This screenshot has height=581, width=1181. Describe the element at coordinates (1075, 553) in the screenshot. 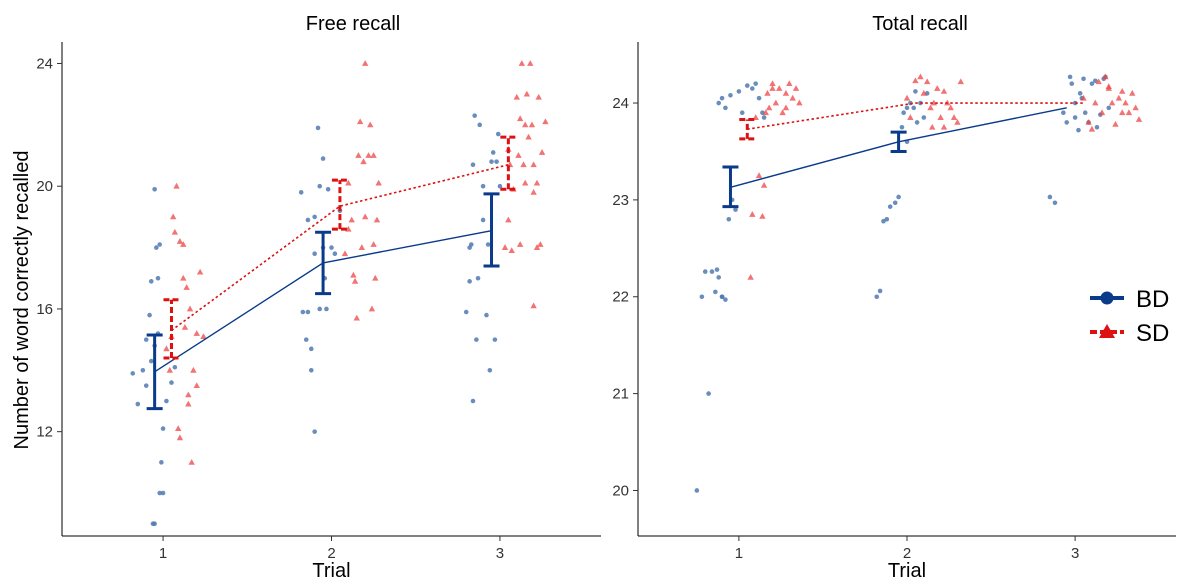

I see `x-tick-label: 3` at that location.